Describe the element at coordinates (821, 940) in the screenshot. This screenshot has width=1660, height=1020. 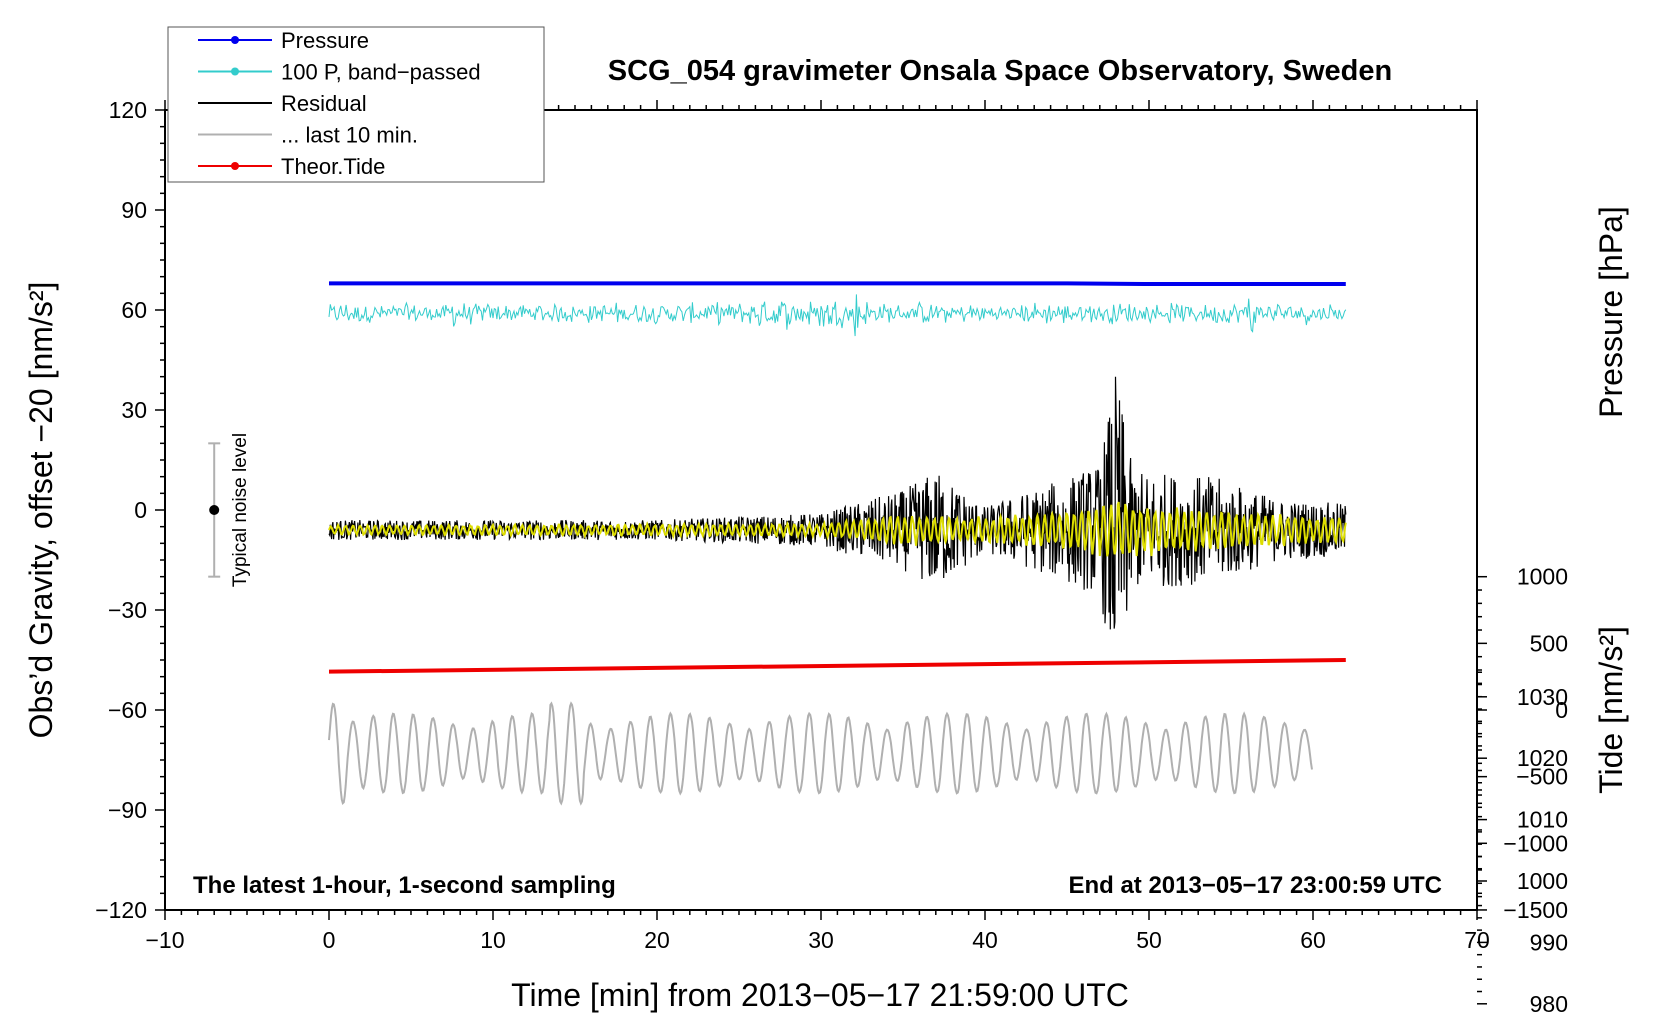
I see `x-tick-label: 30` at that location.